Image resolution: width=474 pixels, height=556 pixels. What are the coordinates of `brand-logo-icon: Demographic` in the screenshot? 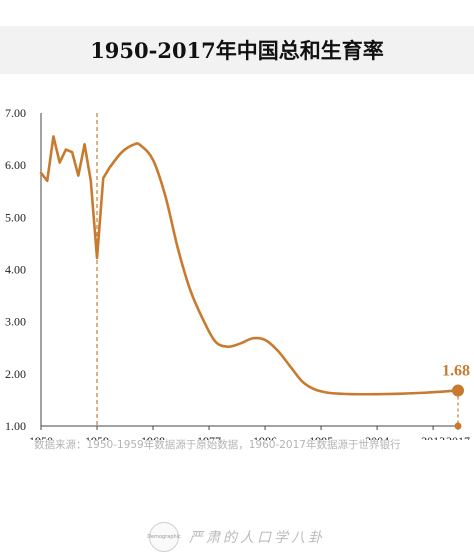 It's located at (164, 537).